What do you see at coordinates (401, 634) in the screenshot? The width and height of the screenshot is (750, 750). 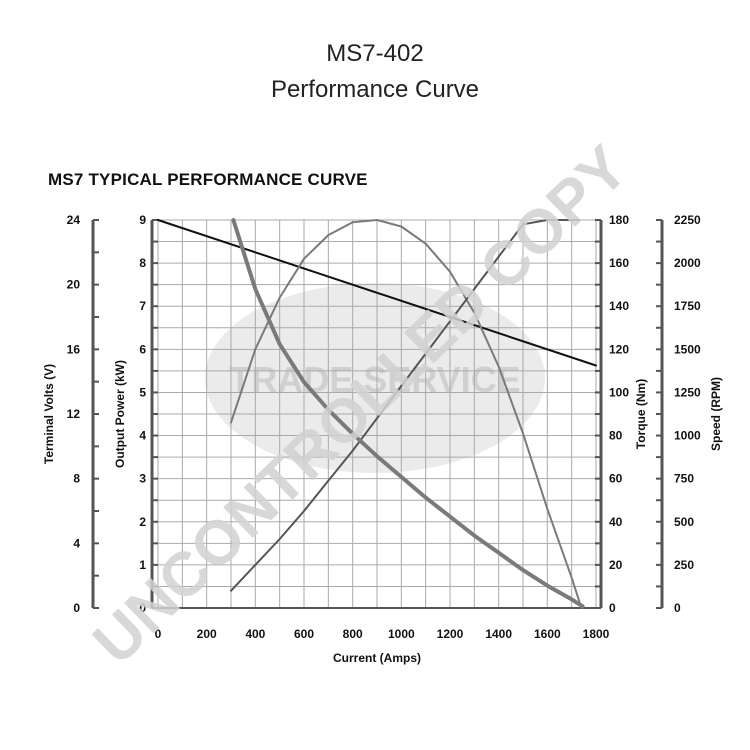 I see `x-tick-label: 1000` at bounding box center [401, 634].